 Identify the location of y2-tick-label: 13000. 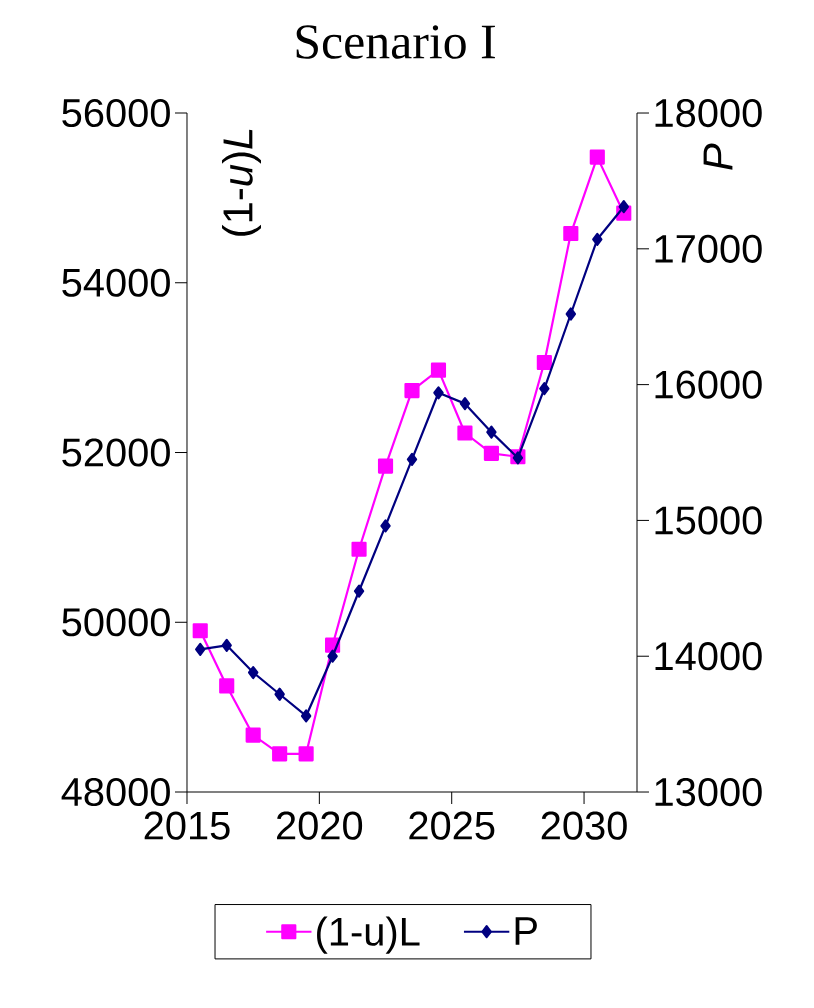
(708, 792).